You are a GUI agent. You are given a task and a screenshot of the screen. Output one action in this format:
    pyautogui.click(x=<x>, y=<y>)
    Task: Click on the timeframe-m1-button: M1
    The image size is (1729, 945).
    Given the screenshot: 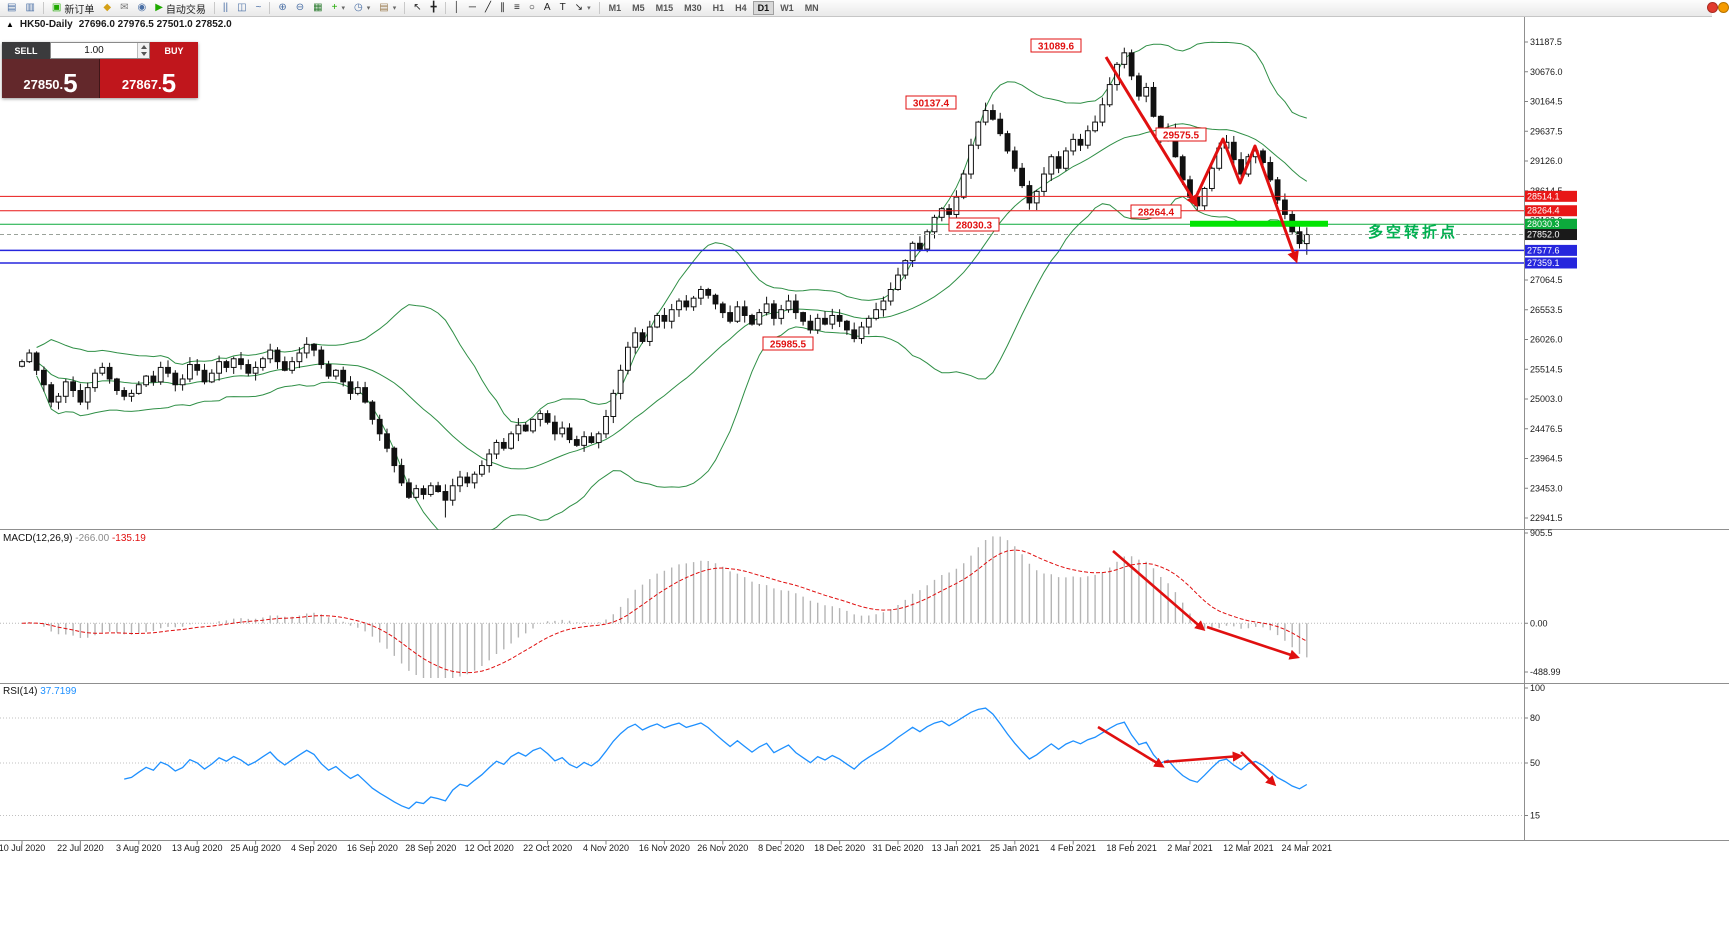 What is the action you would take?
    pyautogui.click(x=615, y=8)
    